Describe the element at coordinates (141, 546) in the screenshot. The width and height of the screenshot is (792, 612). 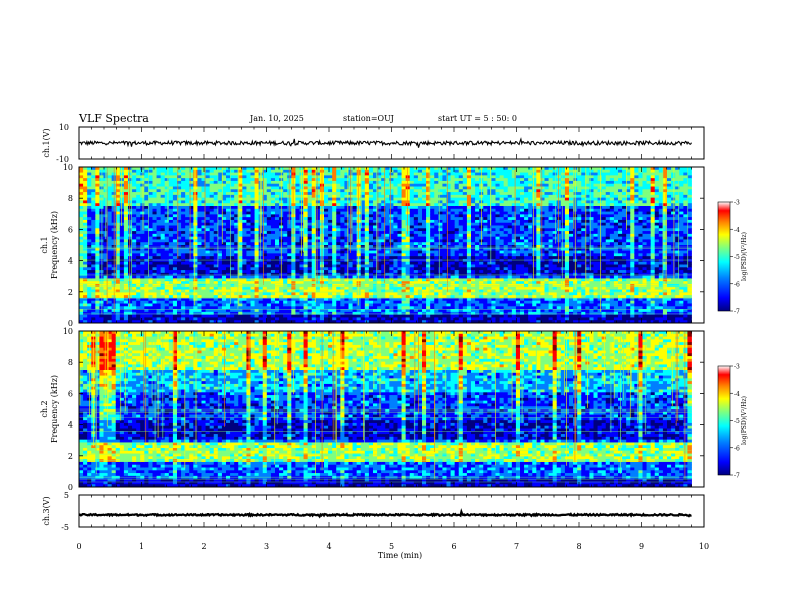
I see `xtick-label: 1` at that location.